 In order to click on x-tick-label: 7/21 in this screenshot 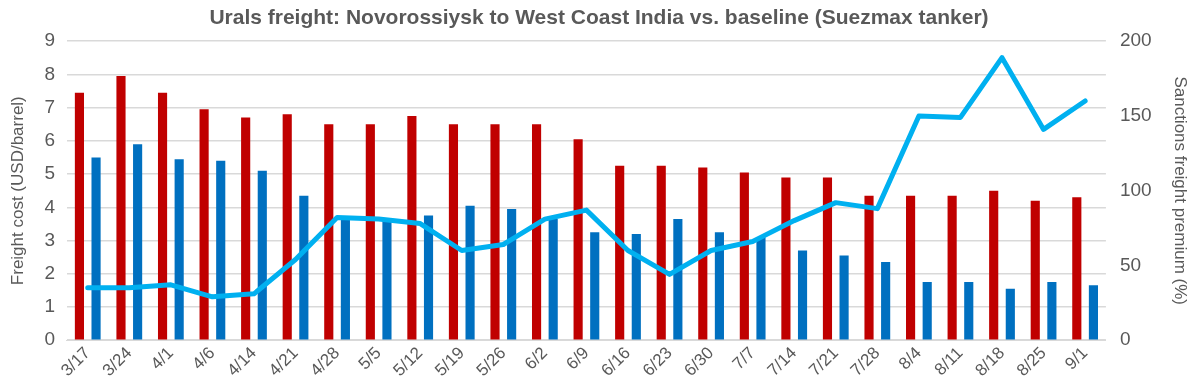, I will do `click(823, 361)`.